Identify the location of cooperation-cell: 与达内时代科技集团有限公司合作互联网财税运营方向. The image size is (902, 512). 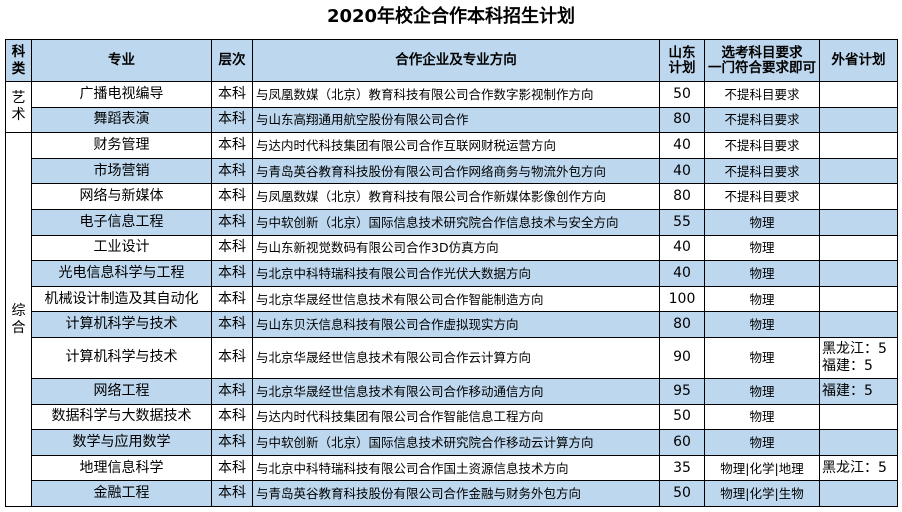
(456, 145).